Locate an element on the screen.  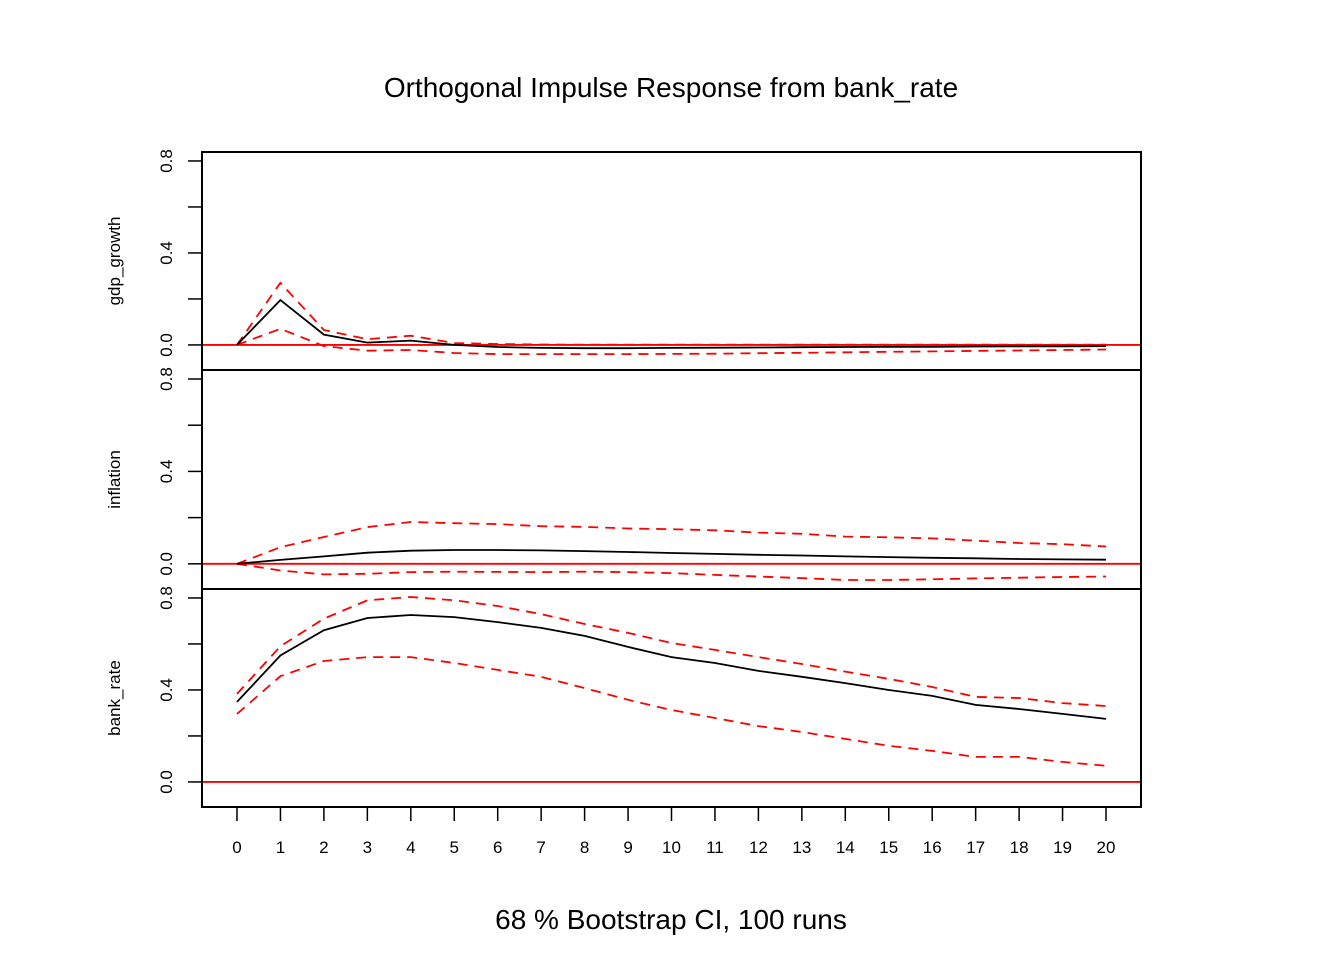
x-tick-label: 11 is located at coordinates (715, 847).